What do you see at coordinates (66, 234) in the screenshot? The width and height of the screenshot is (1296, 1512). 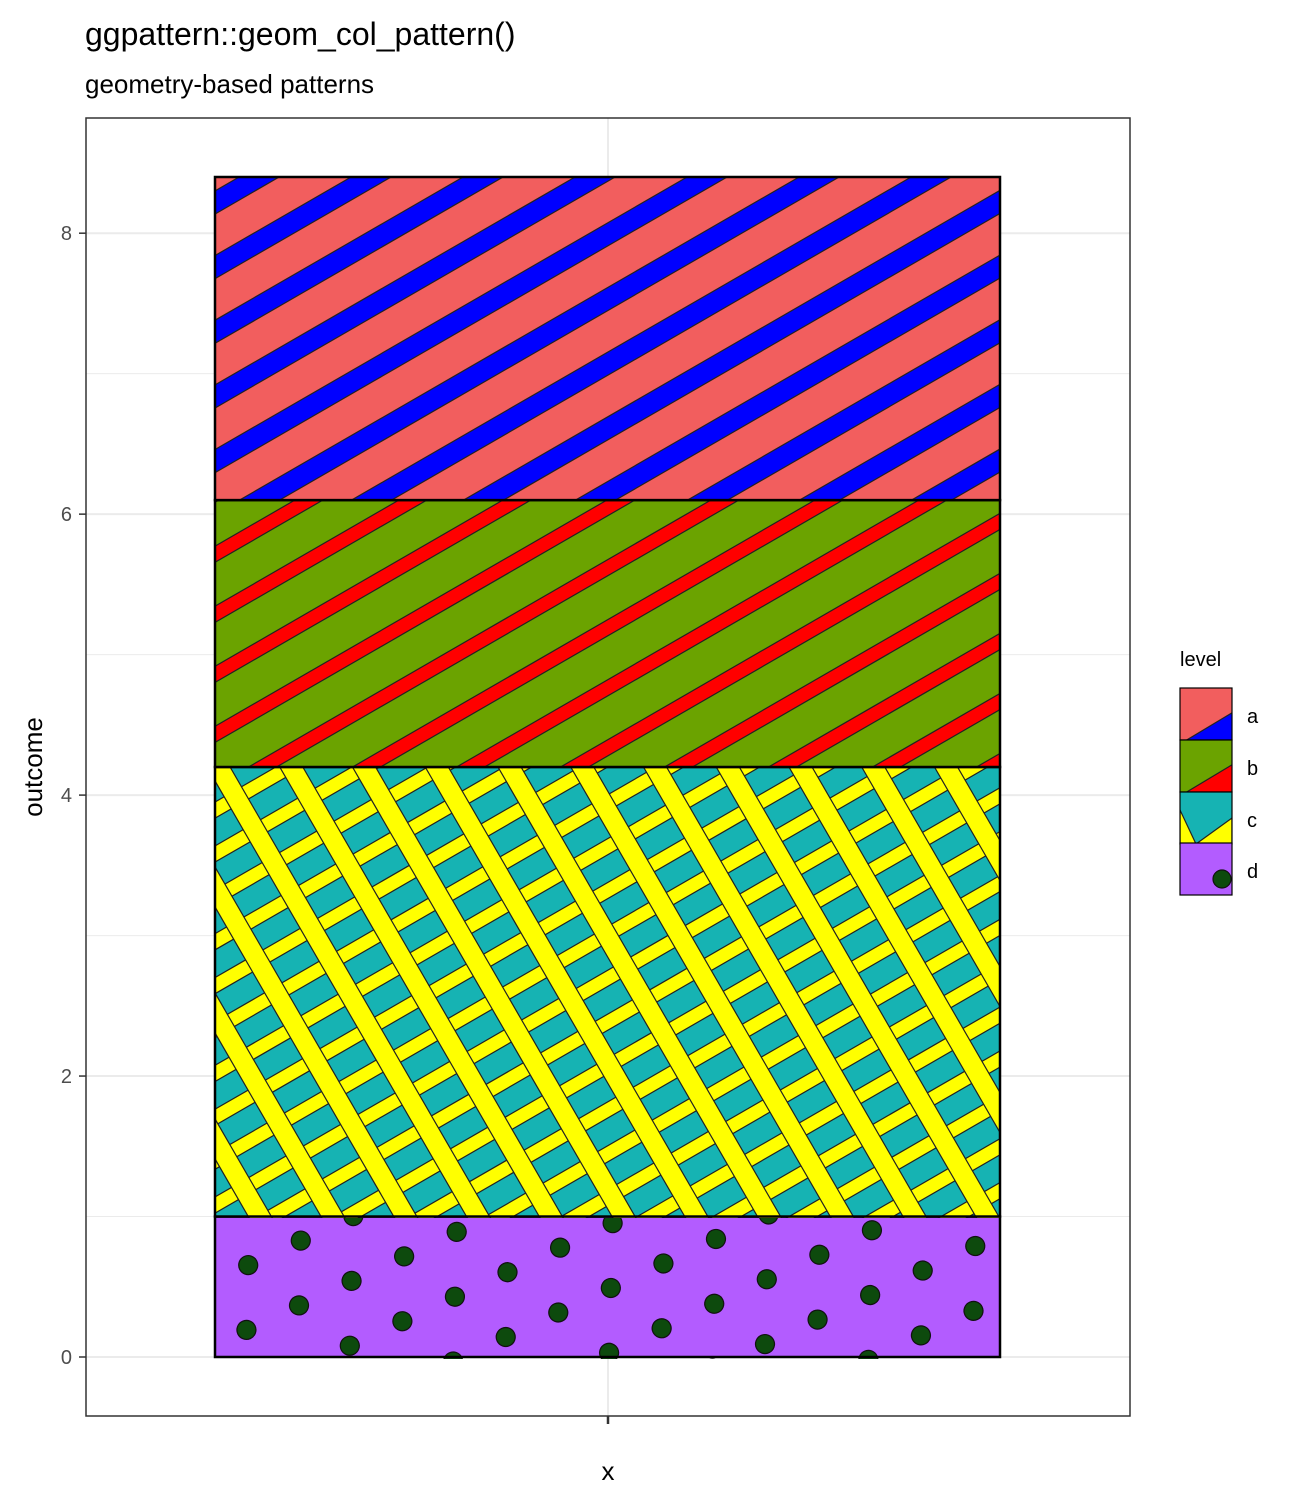 I see `y-tick-label: 8` at bounding box center [66, 234].